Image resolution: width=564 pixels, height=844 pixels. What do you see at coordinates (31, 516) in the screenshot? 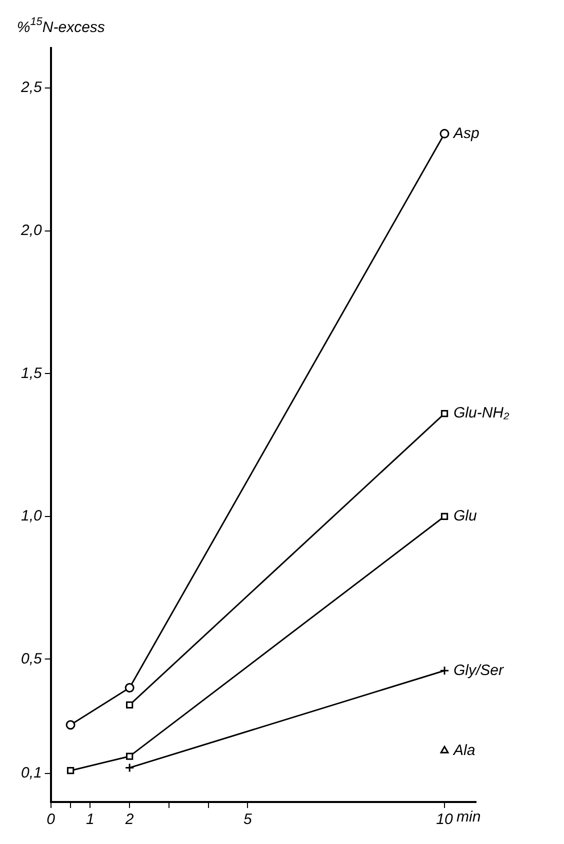
I see `y-tick-label: 1,0` at bounding box center [31, 516].